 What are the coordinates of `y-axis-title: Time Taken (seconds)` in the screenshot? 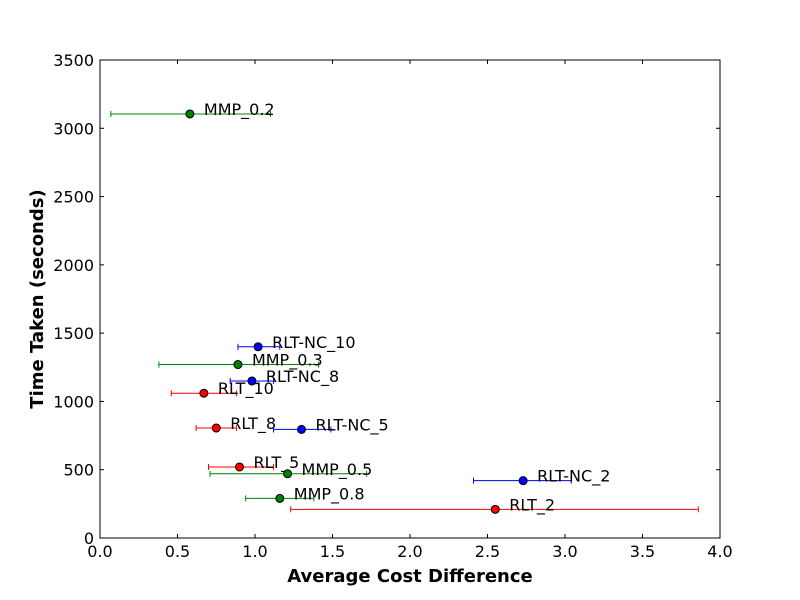 It's located at (37, 298).